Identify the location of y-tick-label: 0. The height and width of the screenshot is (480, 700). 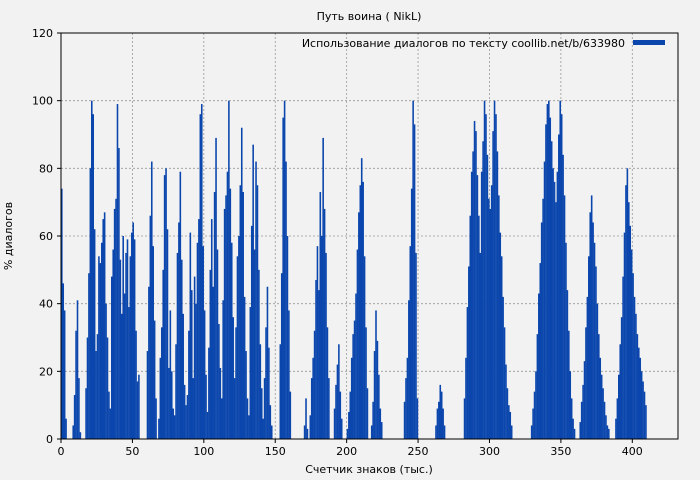
(49, 439).